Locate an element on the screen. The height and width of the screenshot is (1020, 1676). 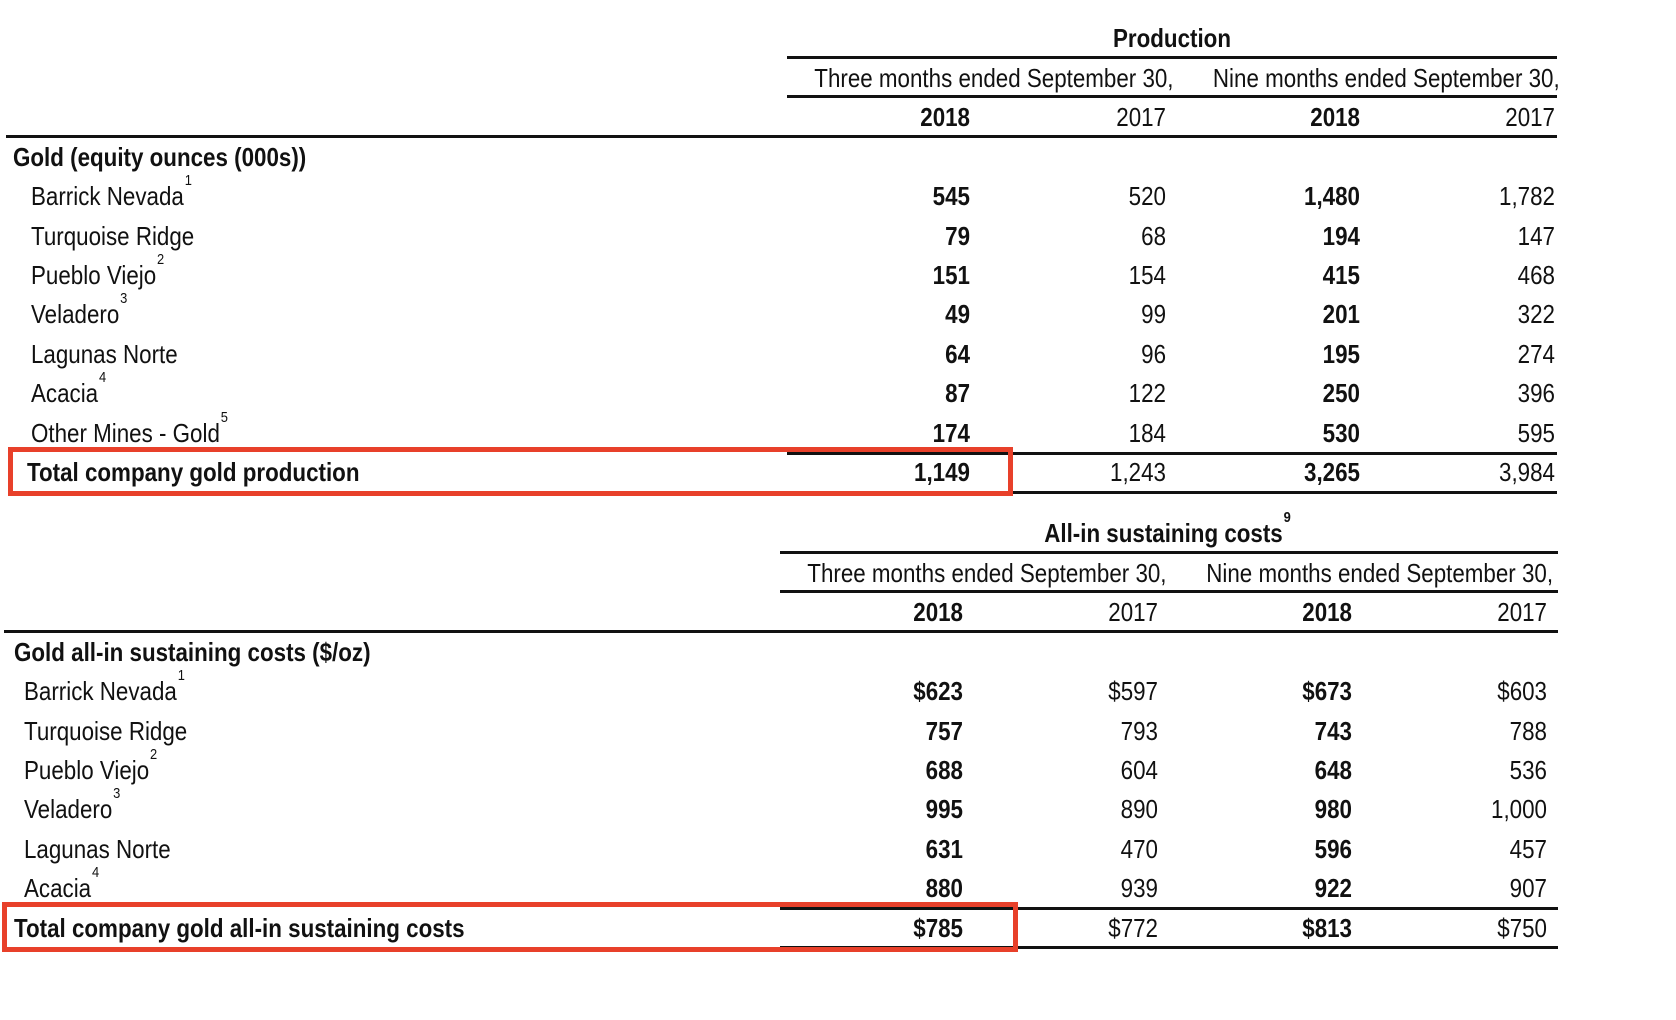
total-q3-2018: $785 is located at coordinates (938, 928).